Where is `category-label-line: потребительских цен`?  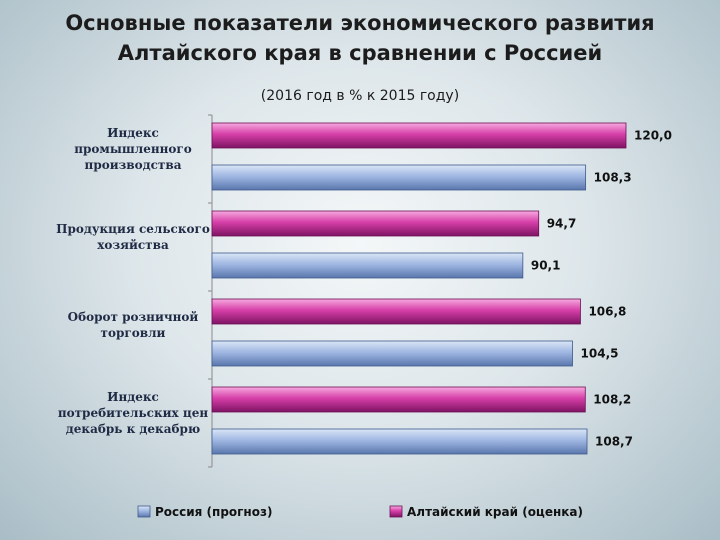 category-label-line: потребительских цен is located at coordinates (133, 413).